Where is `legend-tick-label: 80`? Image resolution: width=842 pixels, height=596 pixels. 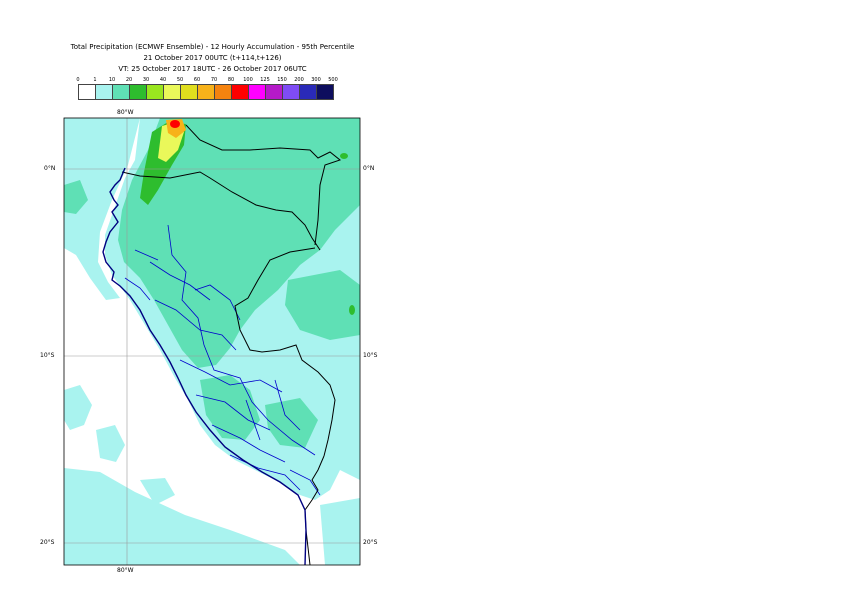 legend-tick-label: 80 is located at coordinates (231, 80).